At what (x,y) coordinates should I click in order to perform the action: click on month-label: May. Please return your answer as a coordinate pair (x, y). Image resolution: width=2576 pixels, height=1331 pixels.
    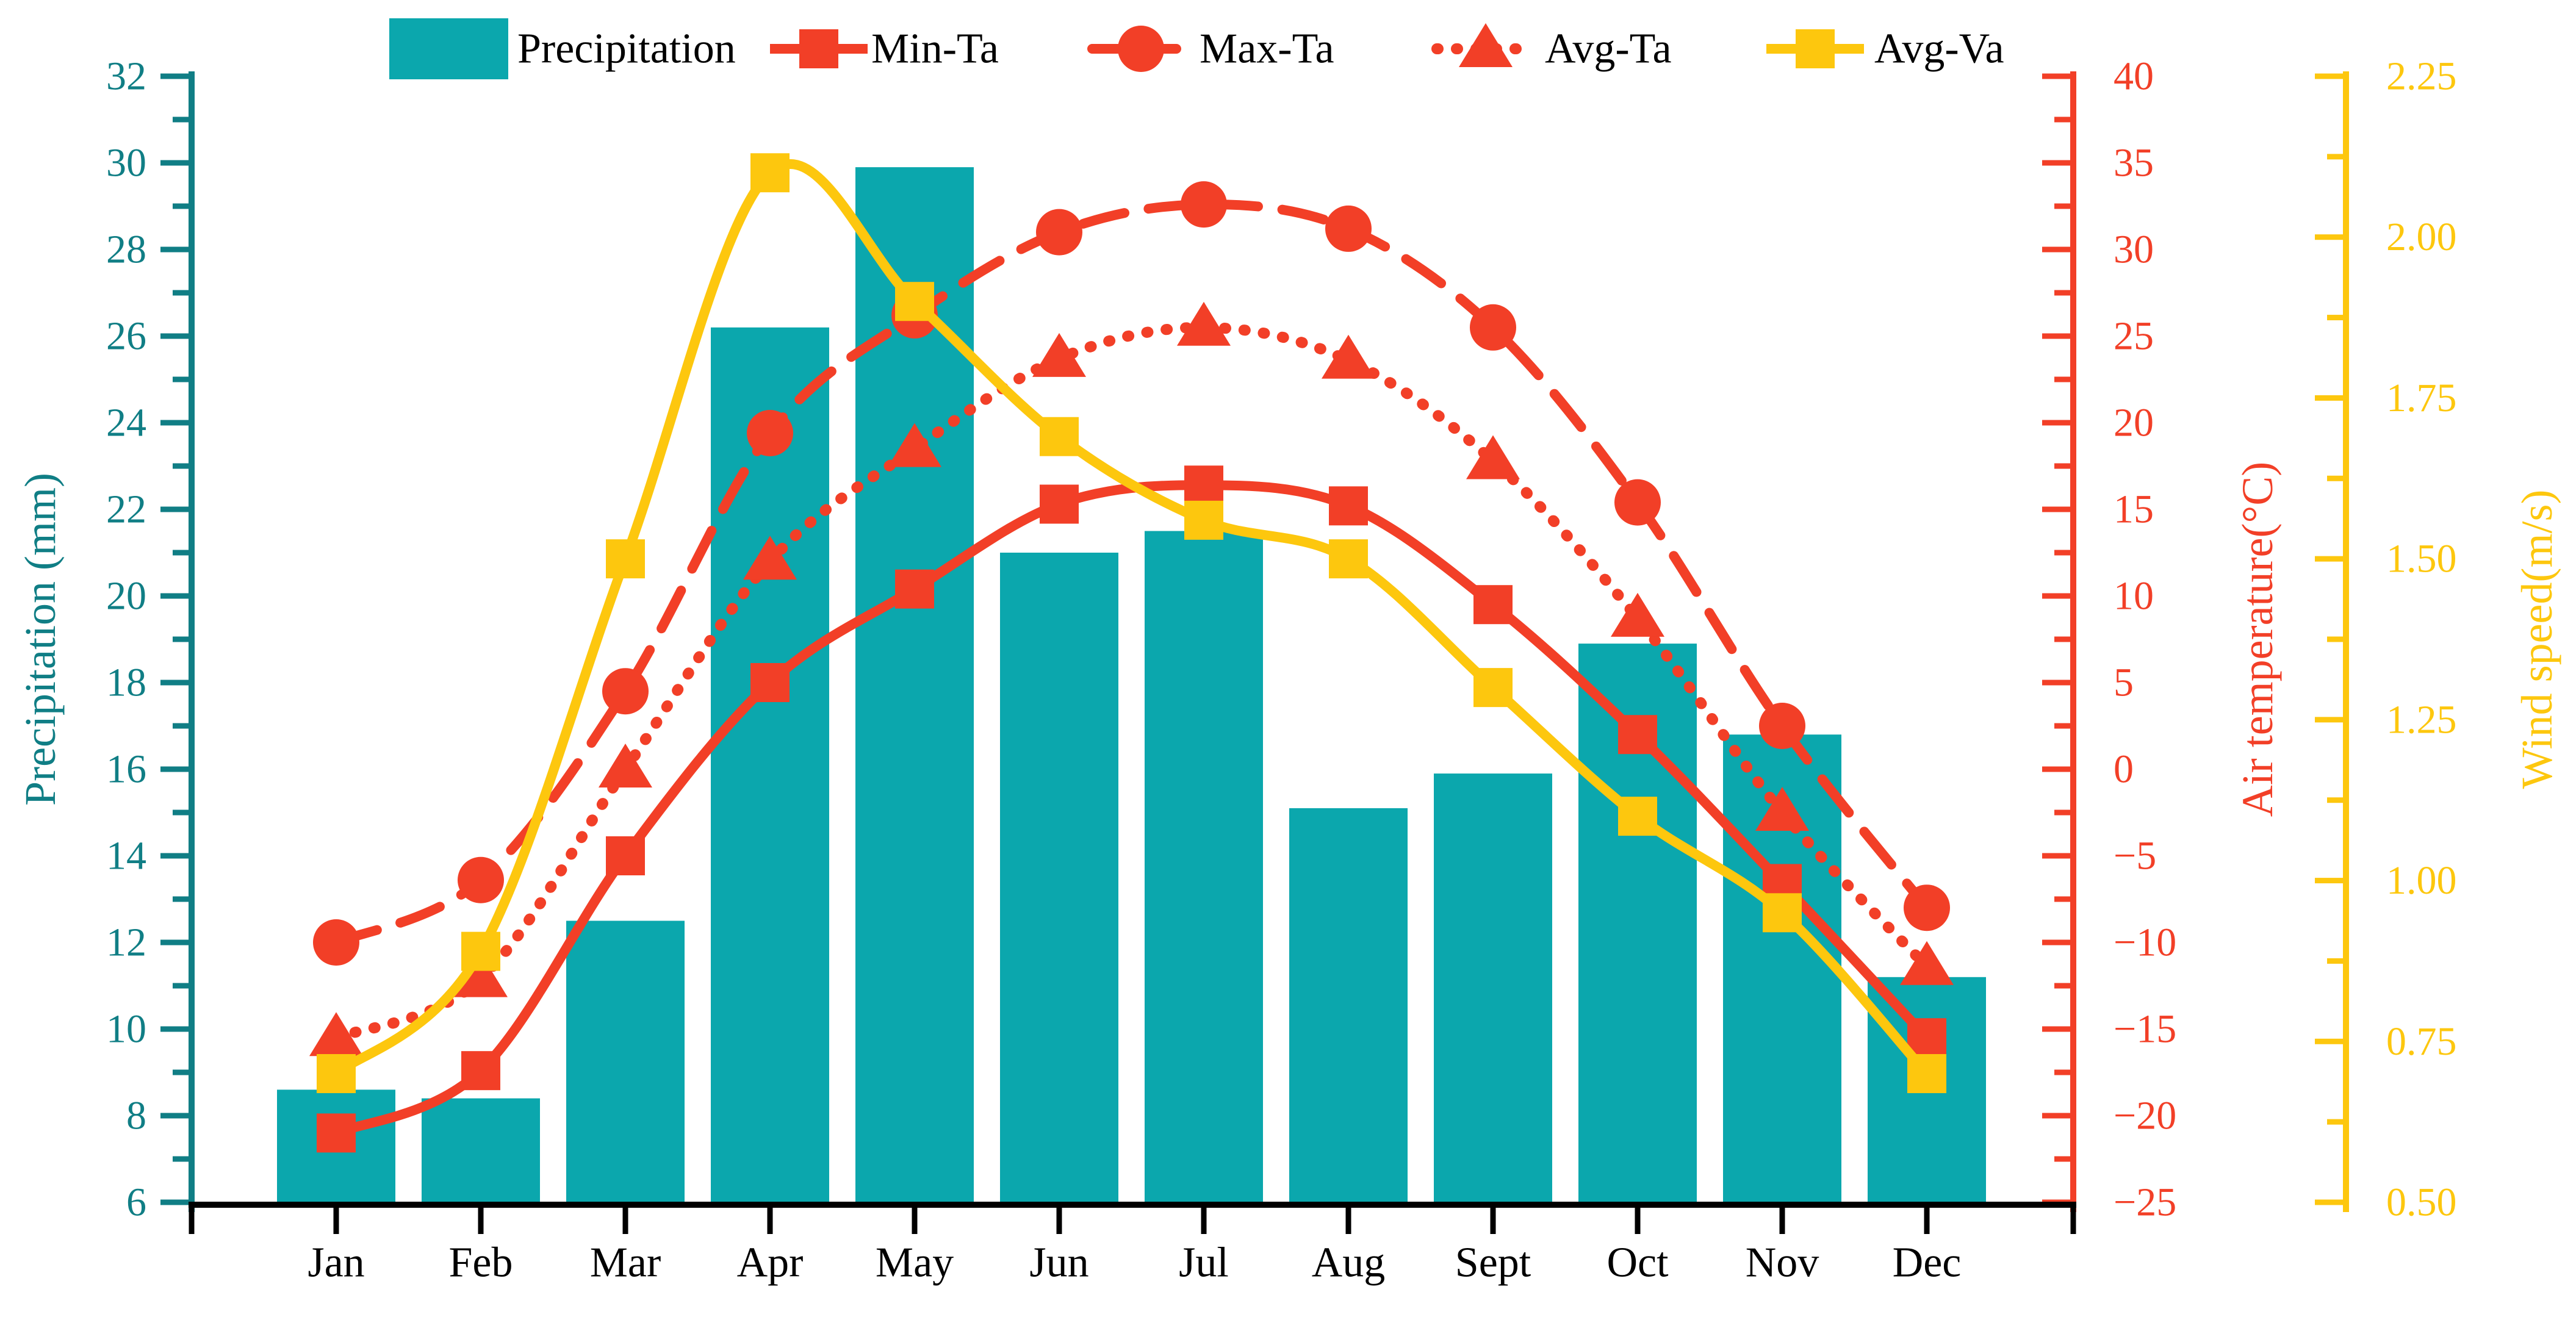
    Looking at the image, I should click on (915, 1263).